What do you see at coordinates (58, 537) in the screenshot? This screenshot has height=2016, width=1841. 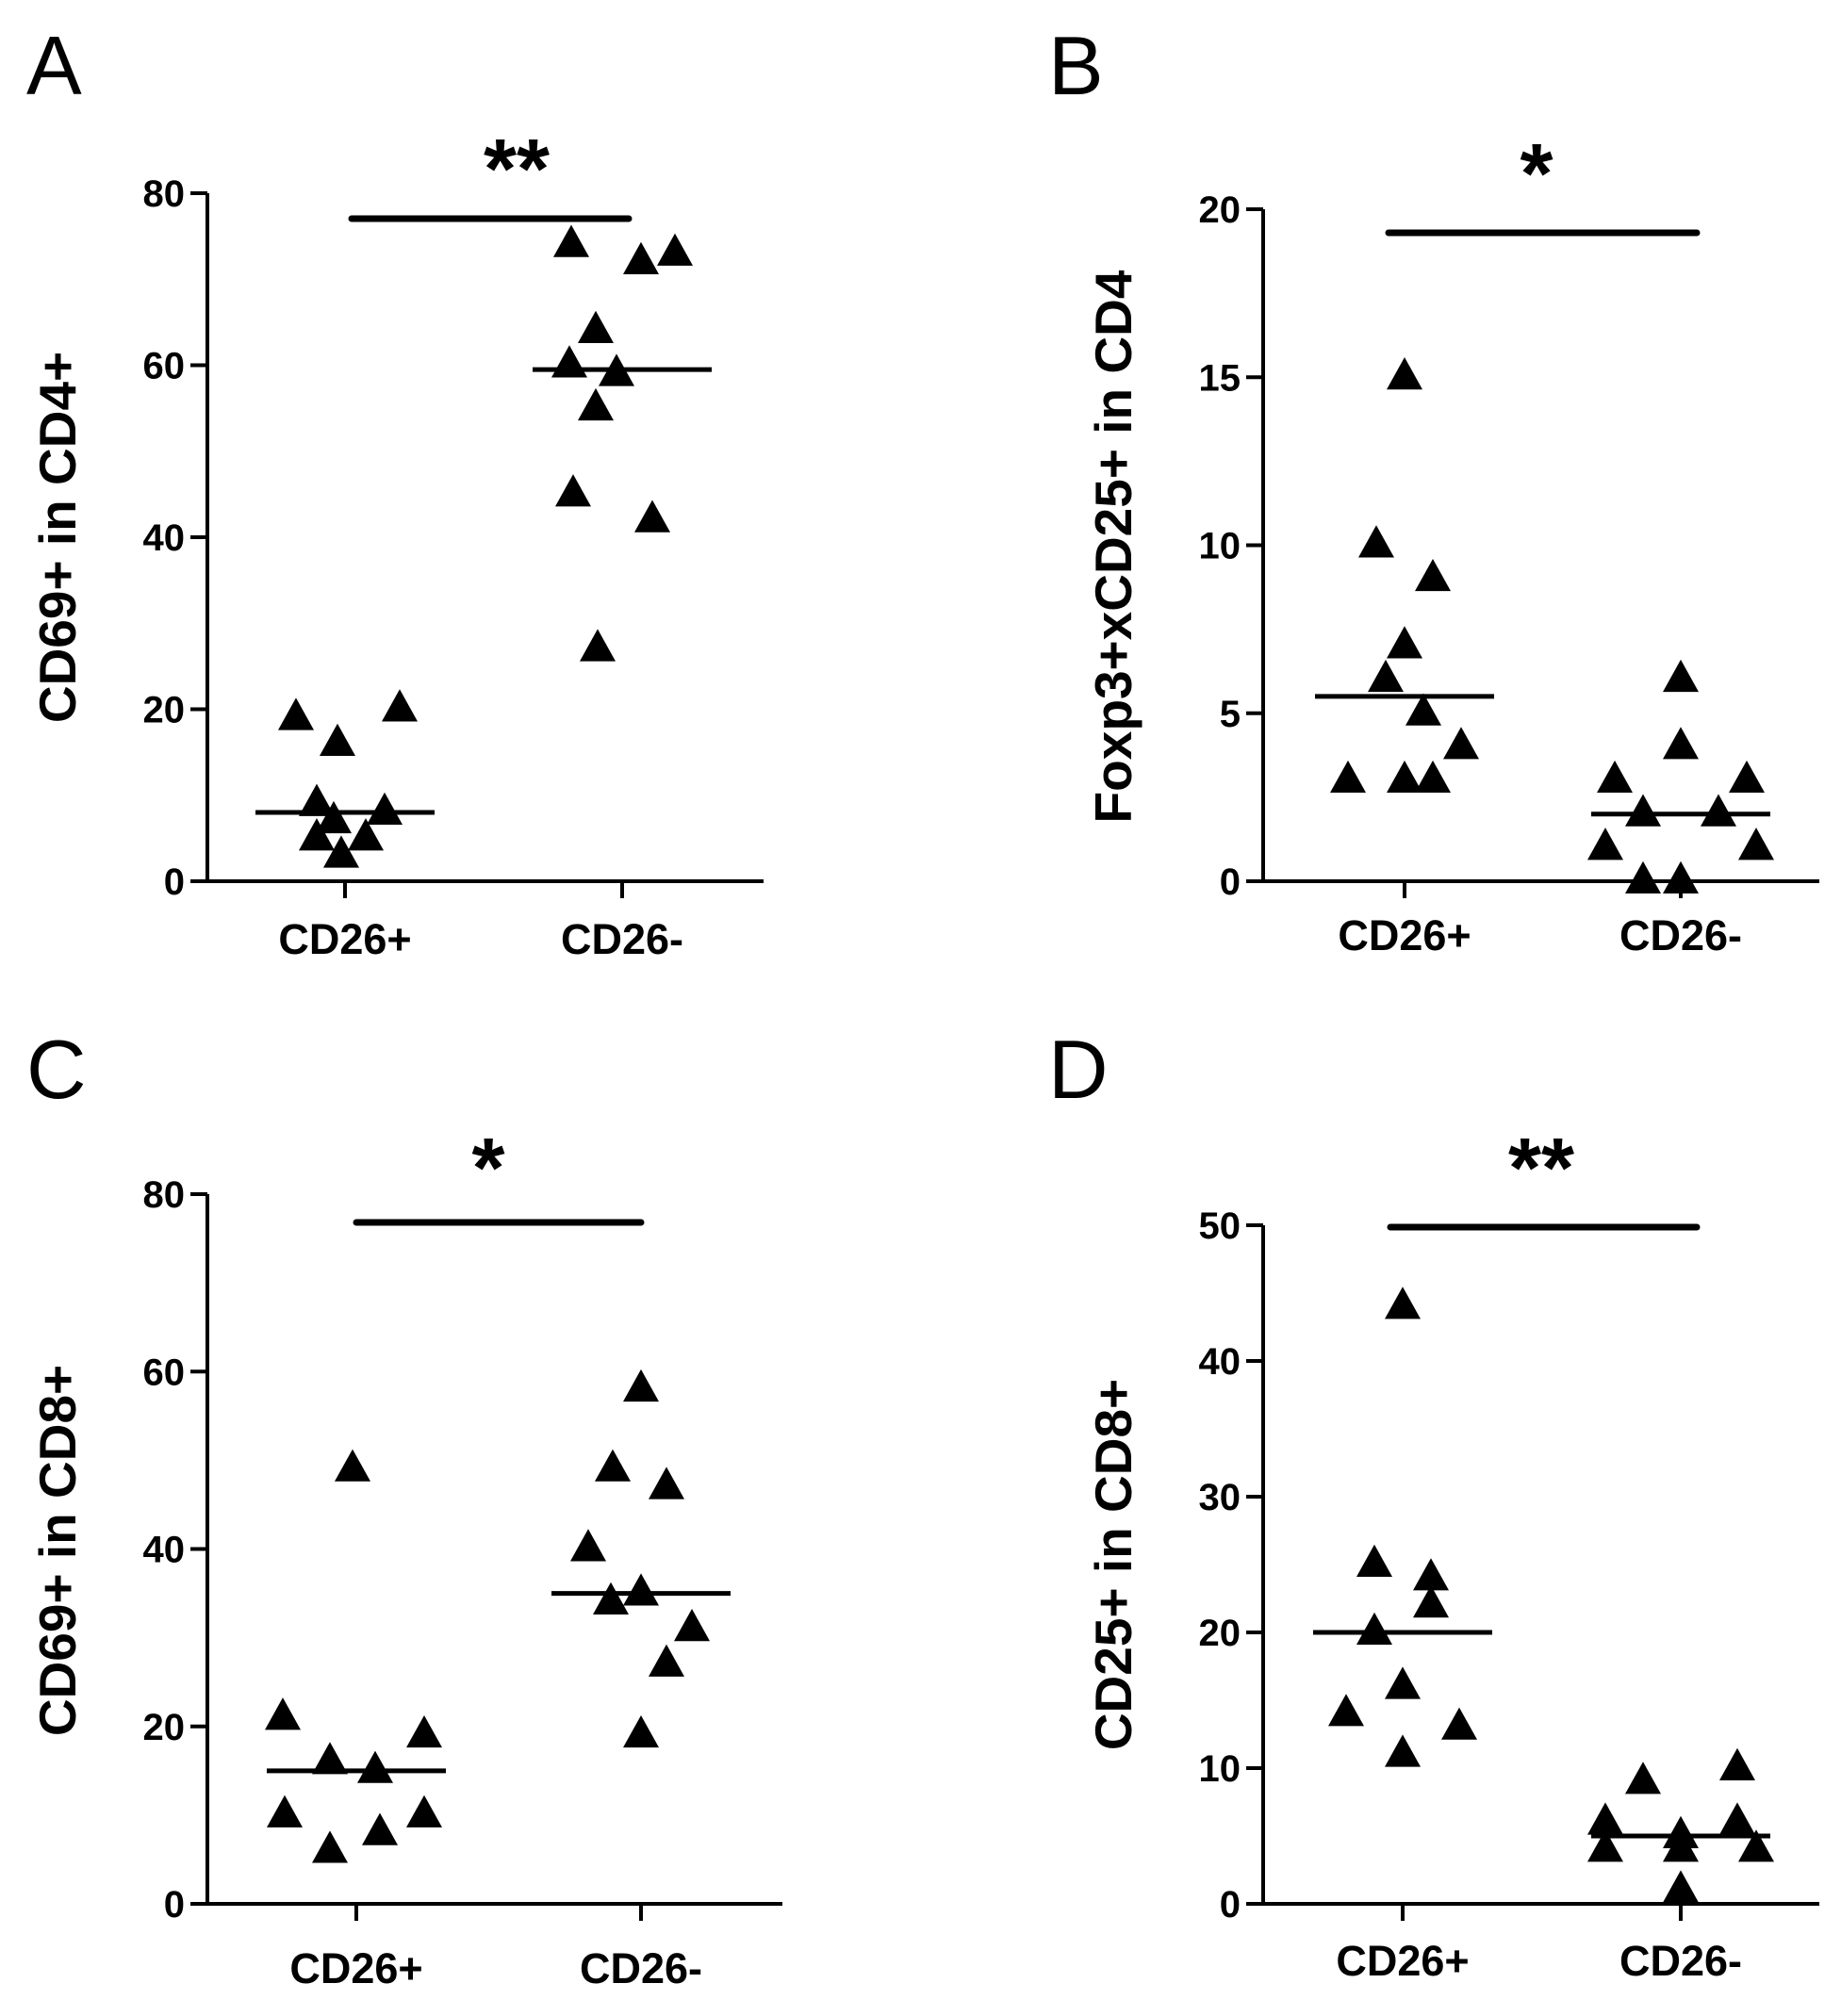 I see `y-axis-label: CD69+ in CD4+` at bounding box center [58, 537].